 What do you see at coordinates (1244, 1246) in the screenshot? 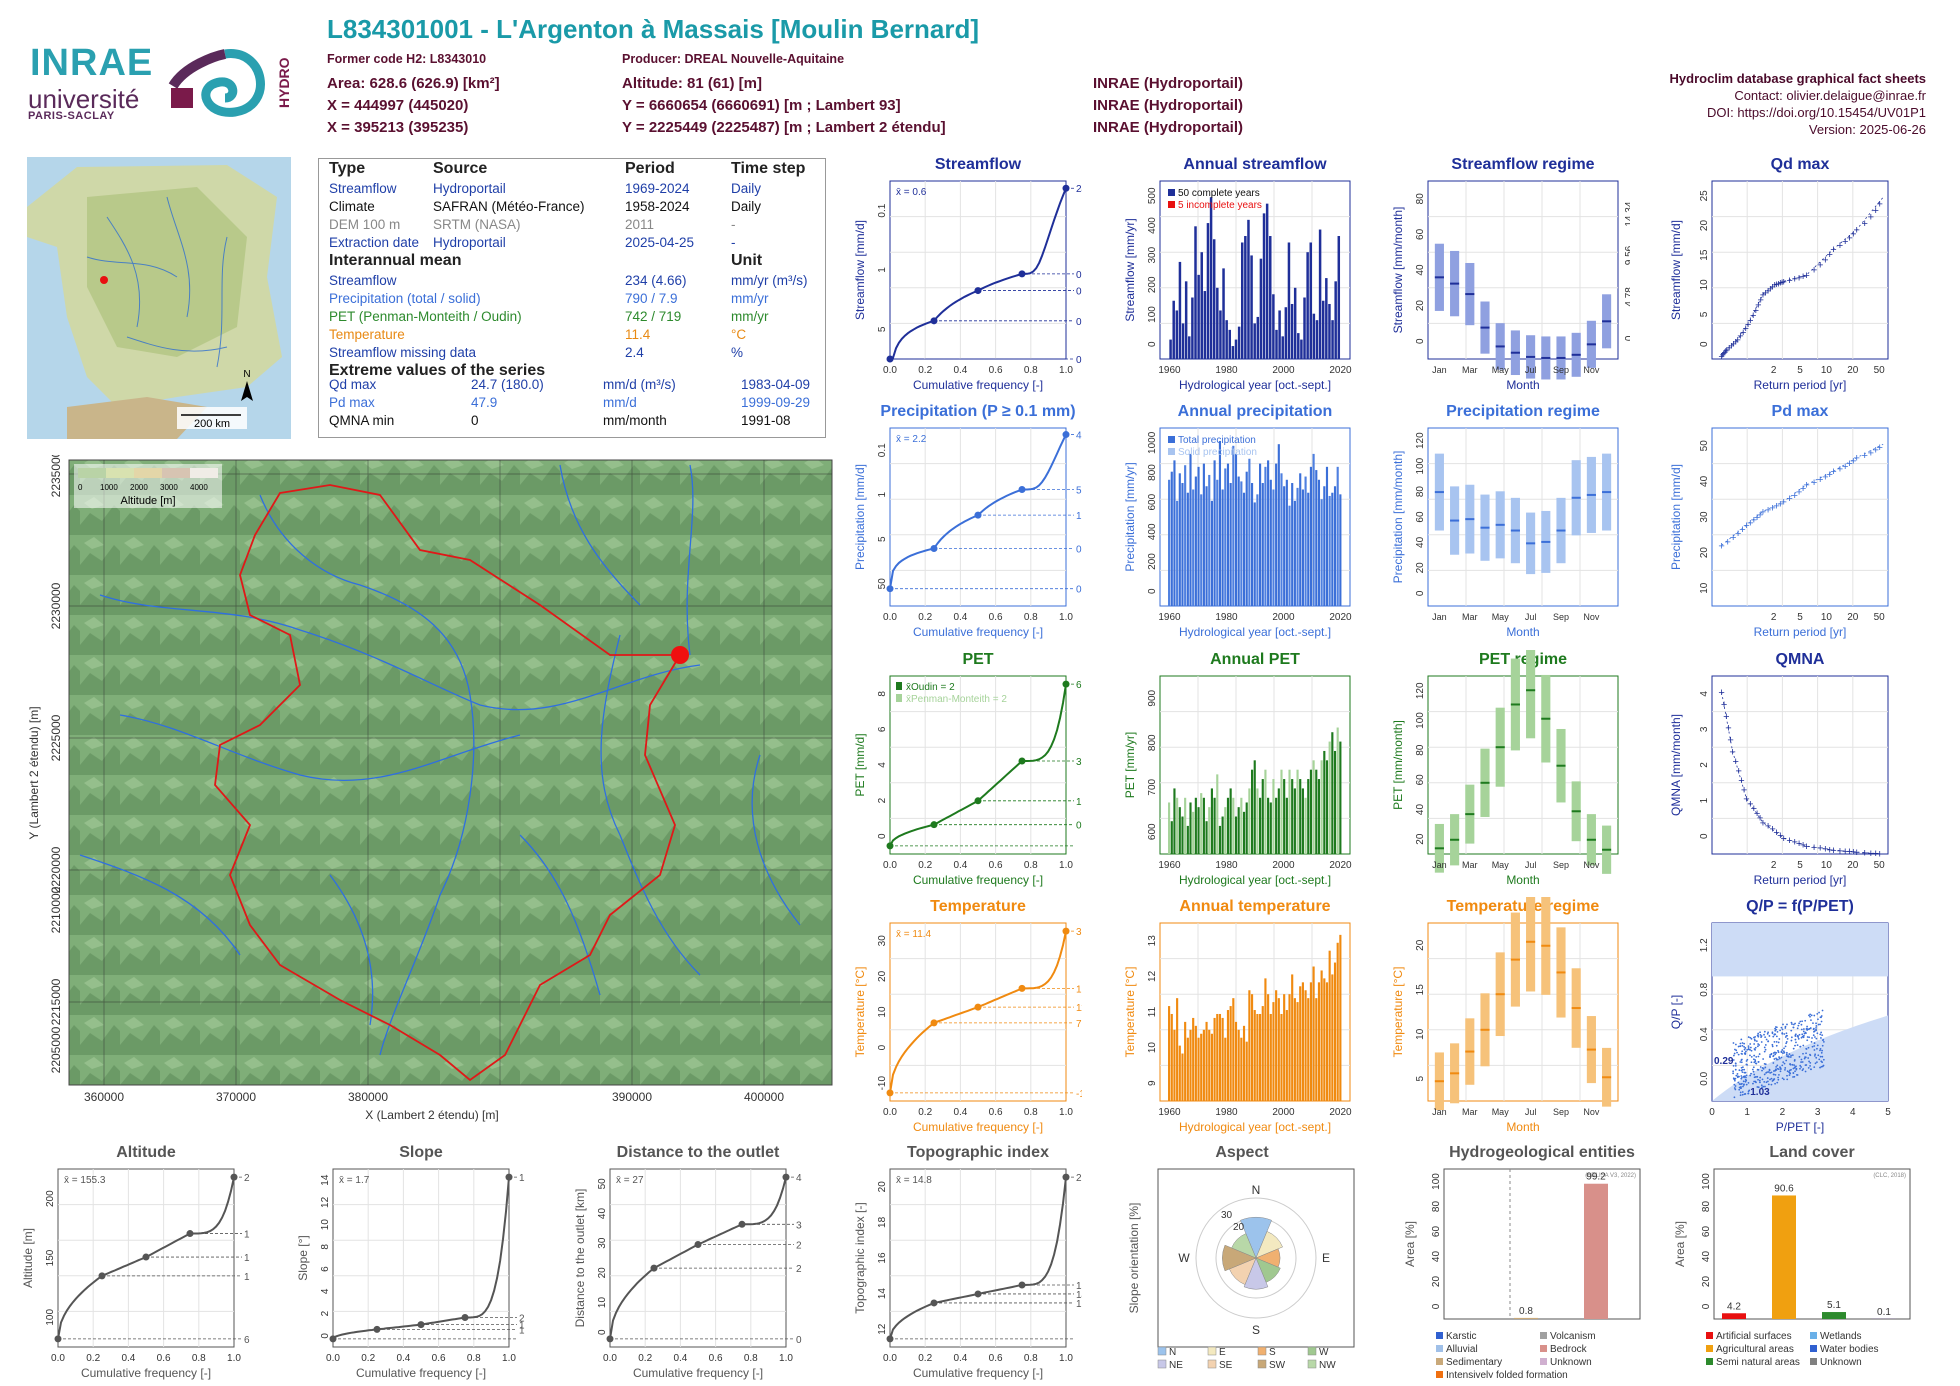
I see `aspect-sector` at bounding box center [1244, 1246].